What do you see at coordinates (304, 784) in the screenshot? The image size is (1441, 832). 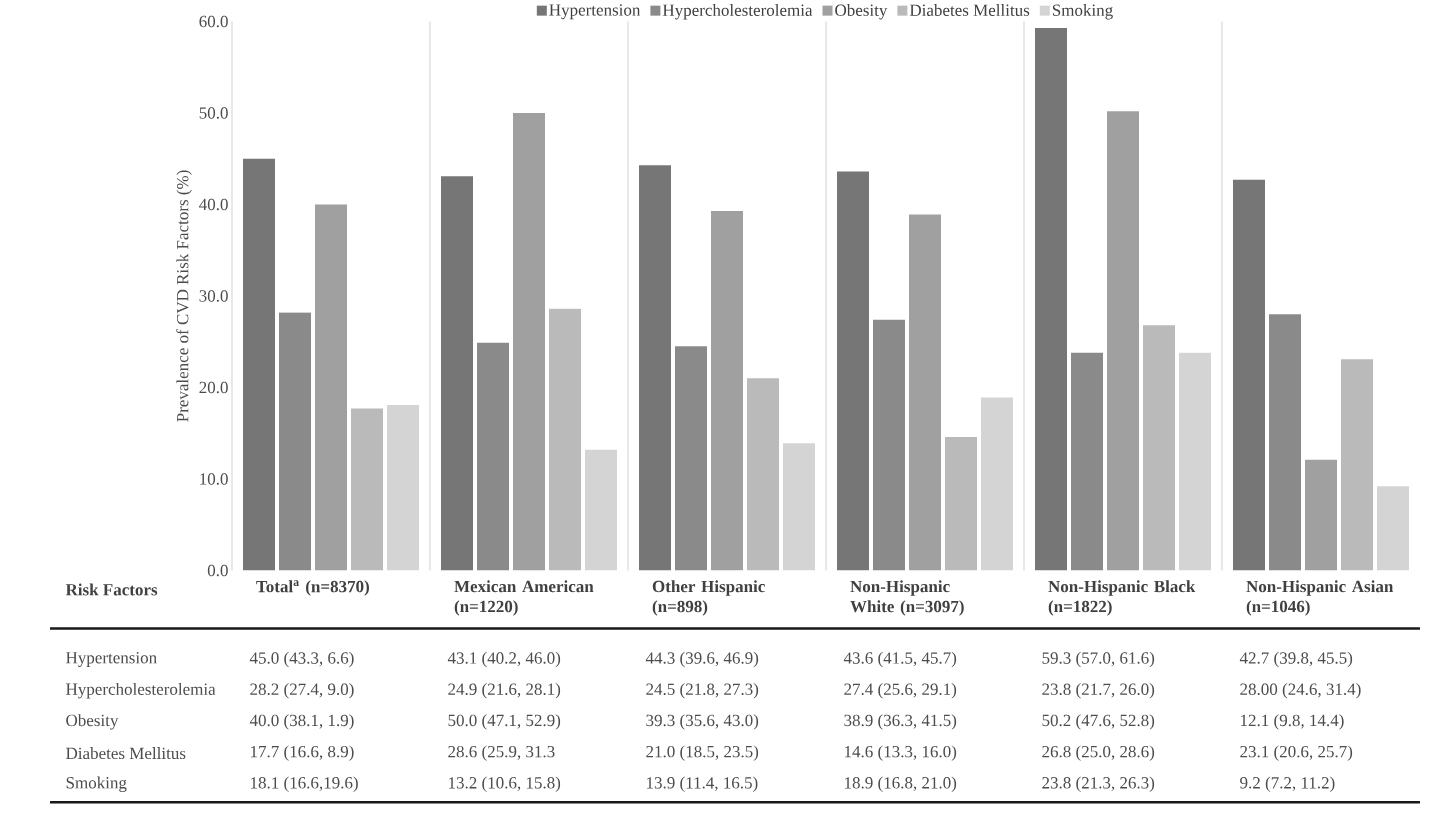 I see `data-label: 18.1 (16.6,19.6)` at bounding box center [304, 784].